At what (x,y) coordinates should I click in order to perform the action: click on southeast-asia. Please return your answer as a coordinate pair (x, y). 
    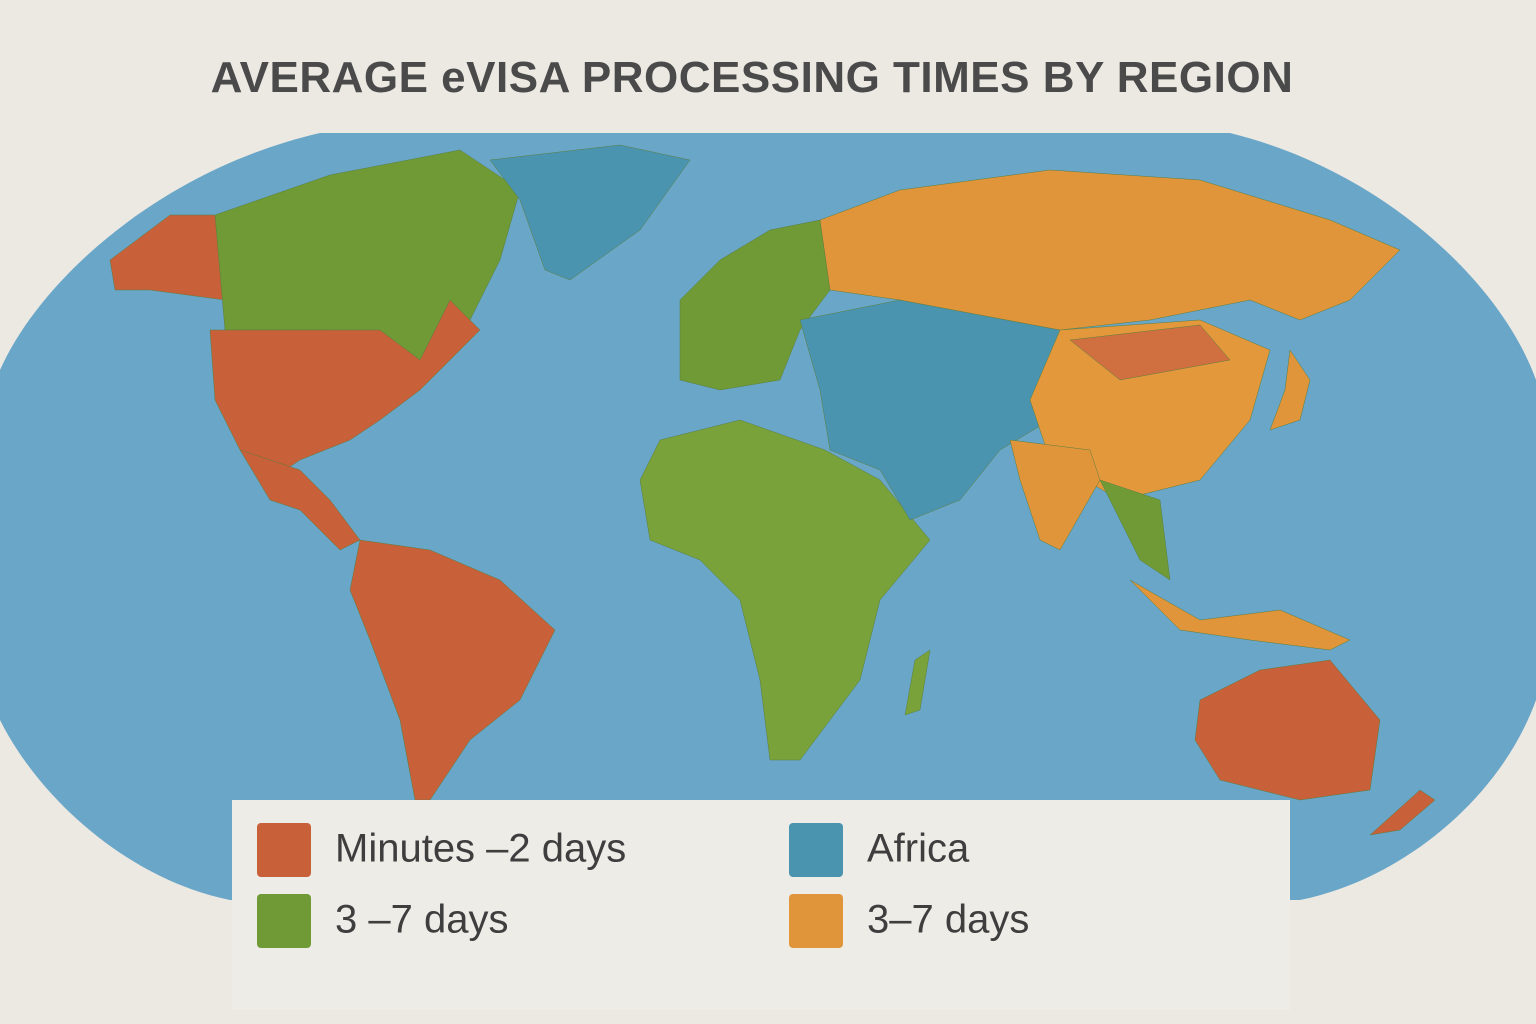
    Looking at the image, I should click on (1135, 530).